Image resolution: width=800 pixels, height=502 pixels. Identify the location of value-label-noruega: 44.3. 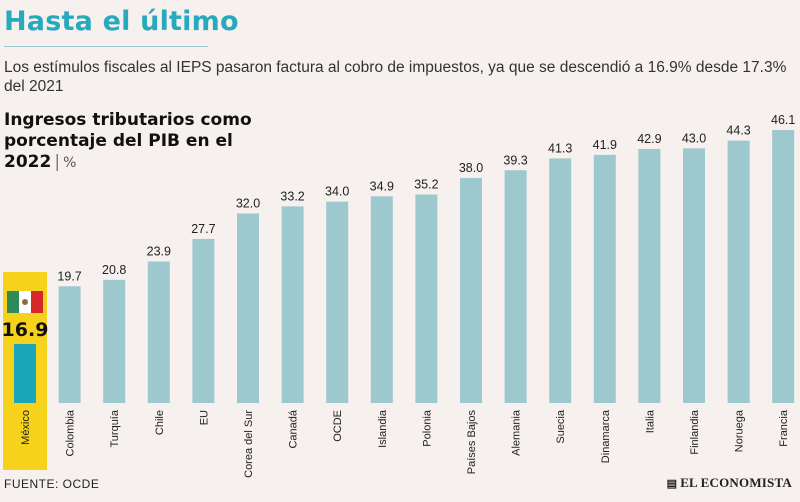
(738, 131).